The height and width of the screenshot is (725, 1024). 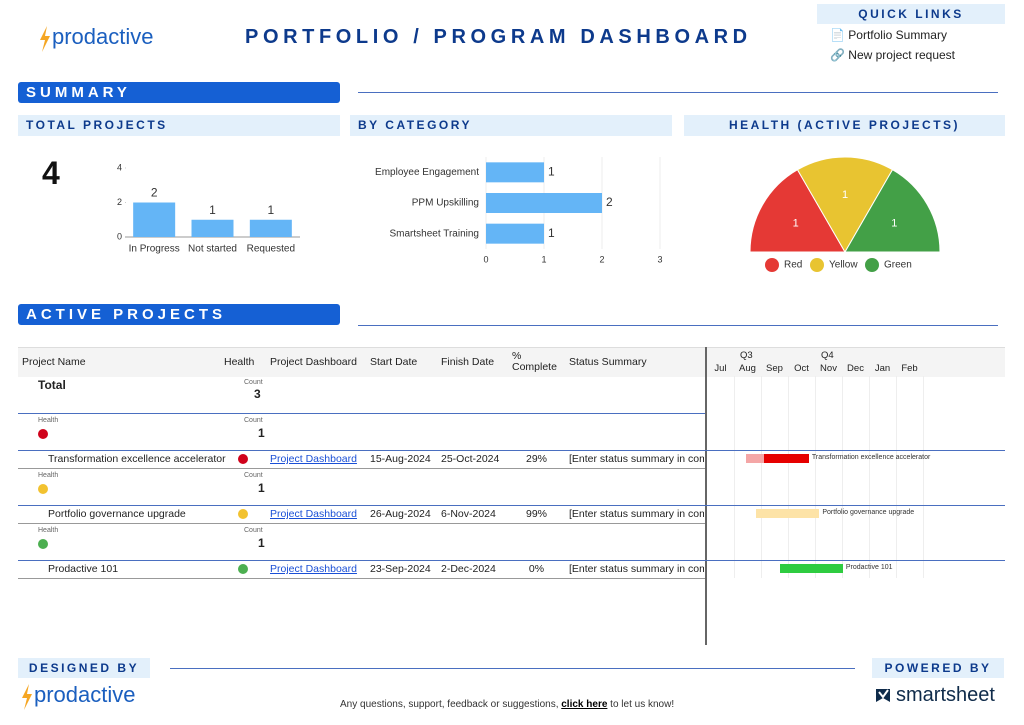 I want to click on quick-links-title: QUICK LINKS, so click(x=911, y=14).